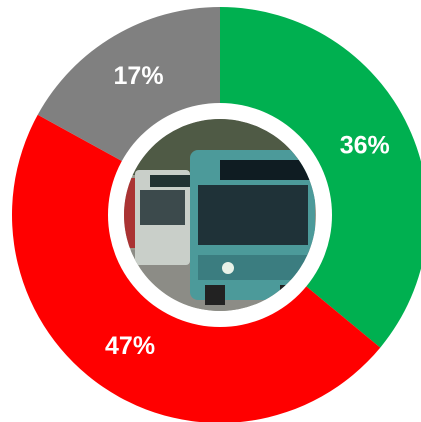  Describe the element at coordinates (130, 346) in the screenshot. I see `data-label: 47%` at that location.